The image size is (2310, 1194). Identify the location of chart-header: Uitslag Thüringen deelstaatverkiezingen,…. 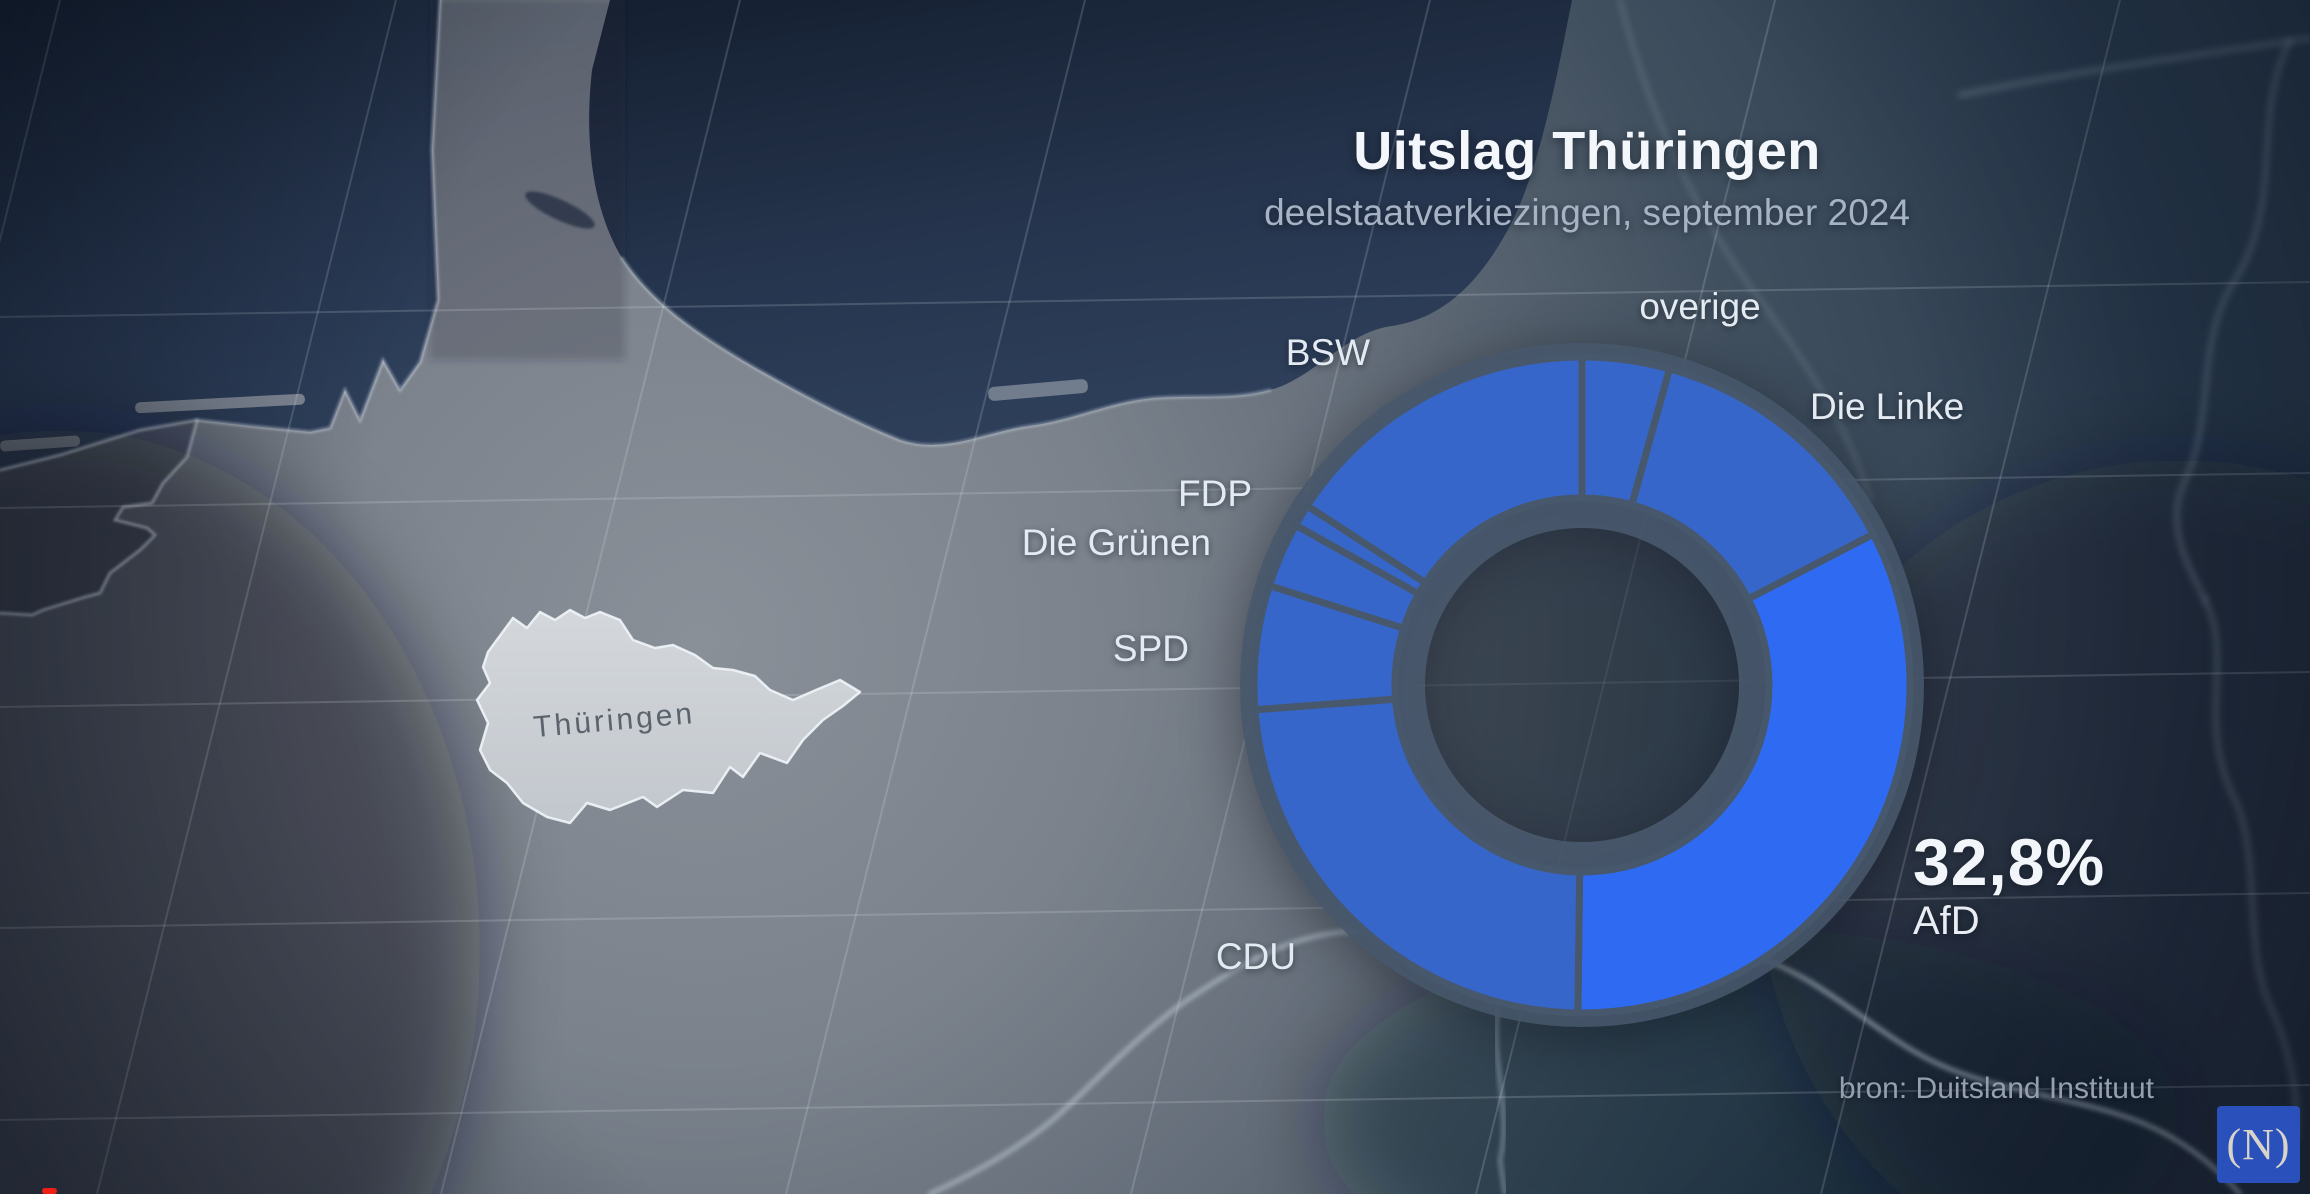
(1587, 177).